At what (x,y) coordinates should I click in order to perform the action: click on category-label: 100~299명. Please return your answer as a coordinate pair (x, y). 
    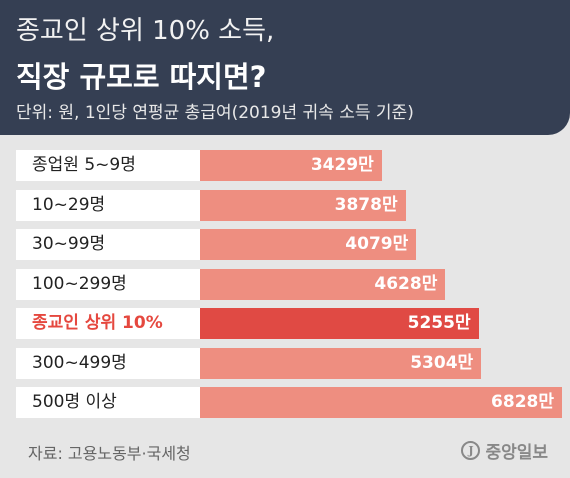
    Looking at the image, I should click on (79, 283).